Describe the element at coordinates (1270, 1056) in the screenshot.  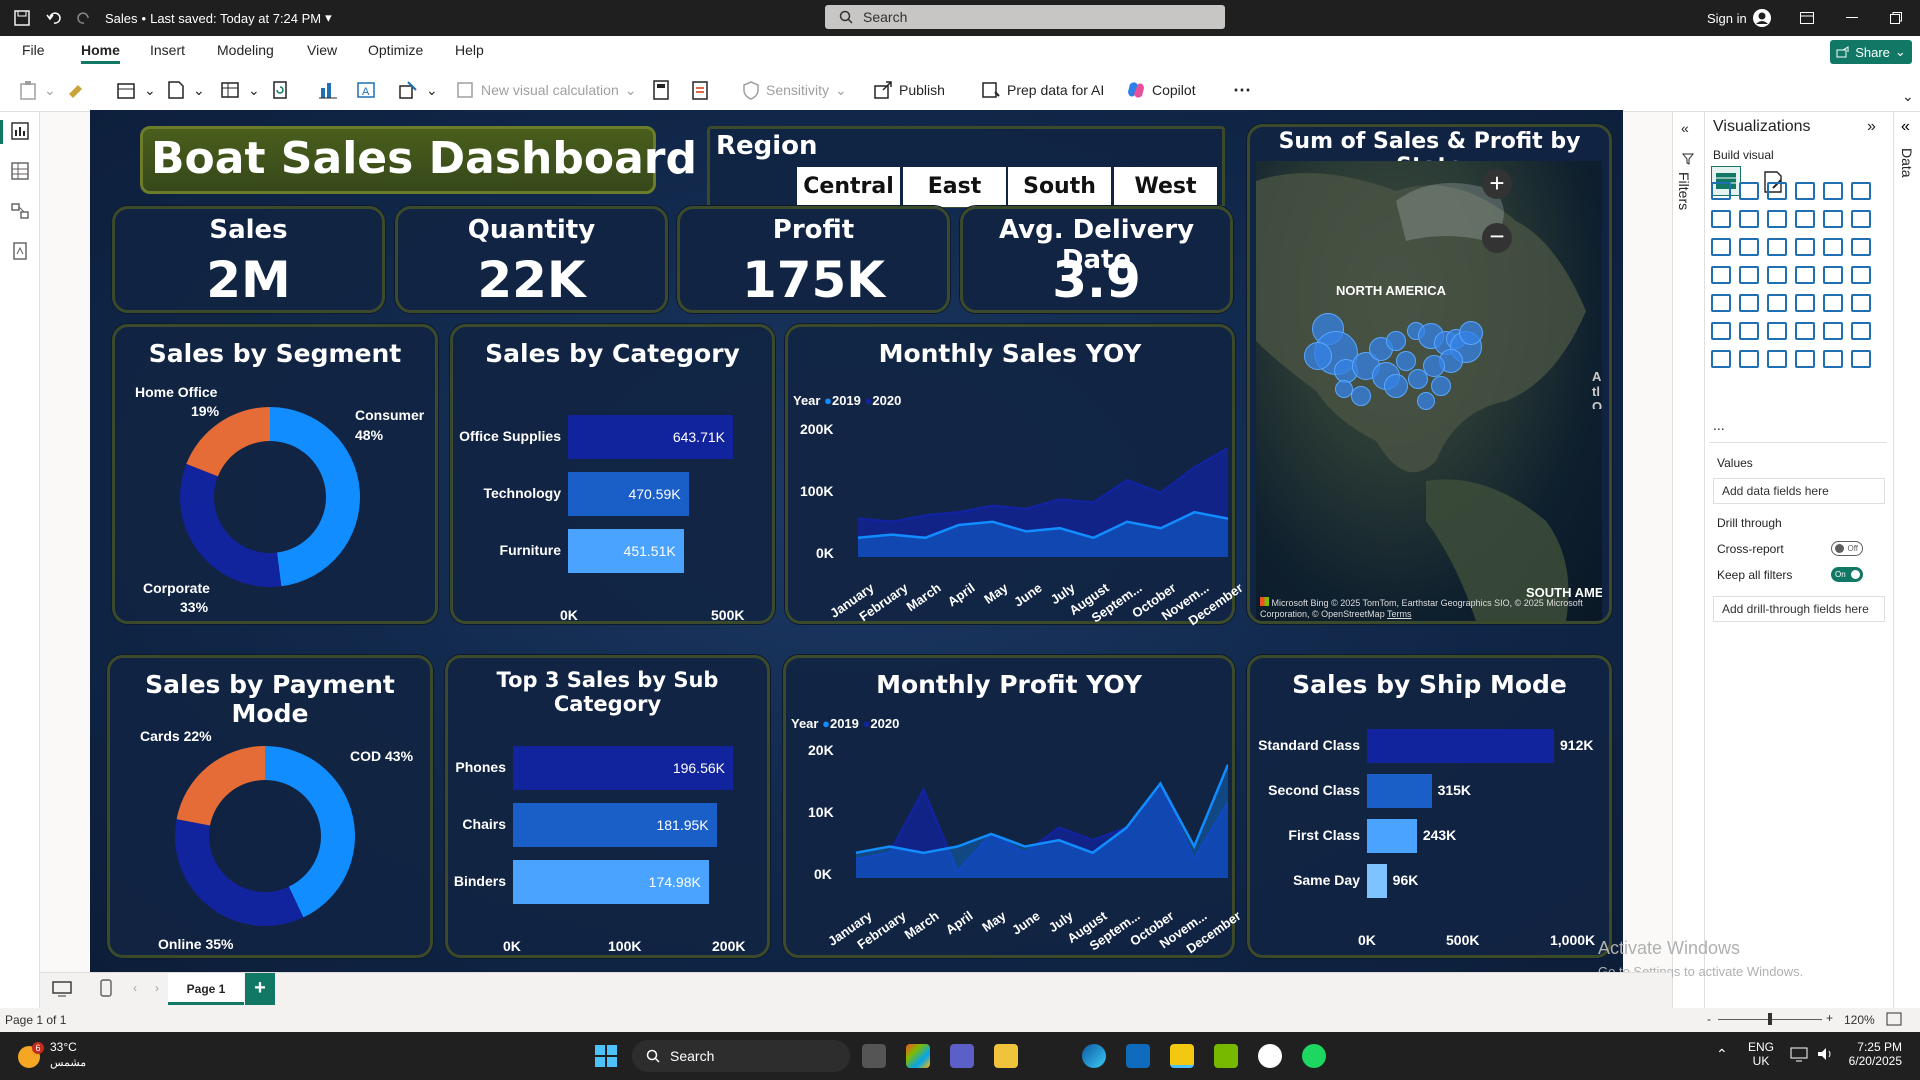
I see `chatgpt-icon` at that location.